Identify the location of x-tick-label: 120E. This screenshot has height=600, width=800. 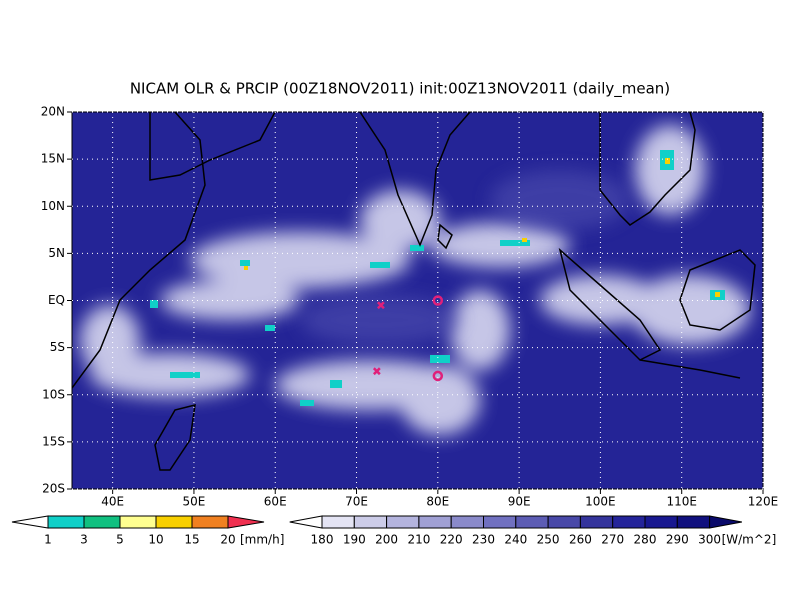
(763, 502).